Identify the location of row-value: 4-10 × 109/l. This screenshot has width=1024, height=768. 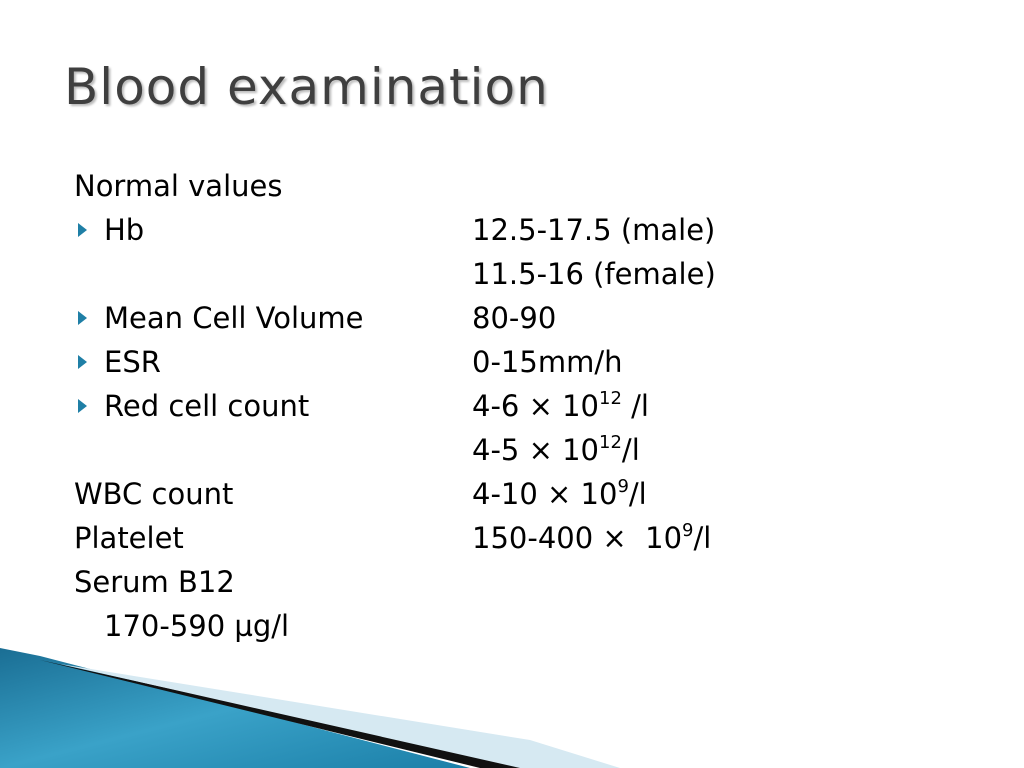
(559, 494).